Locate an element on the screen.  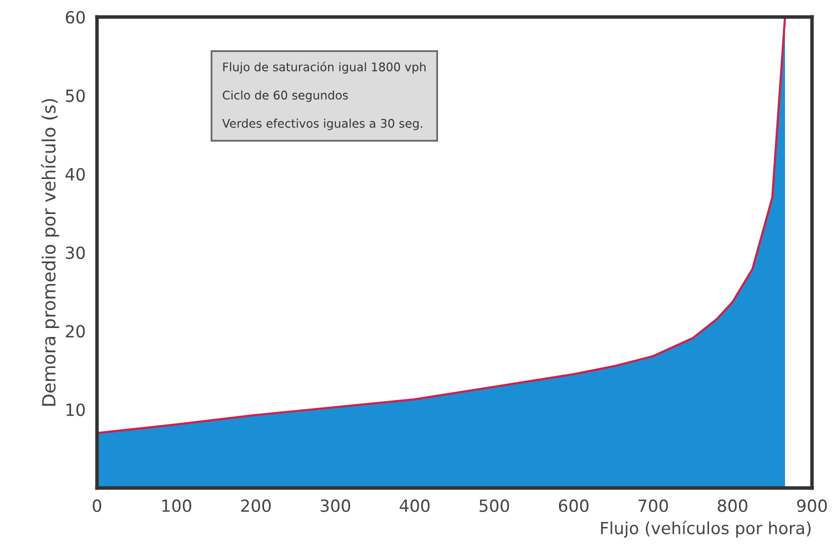
y-tick-label: 20 is located at coordinates (75, 331).